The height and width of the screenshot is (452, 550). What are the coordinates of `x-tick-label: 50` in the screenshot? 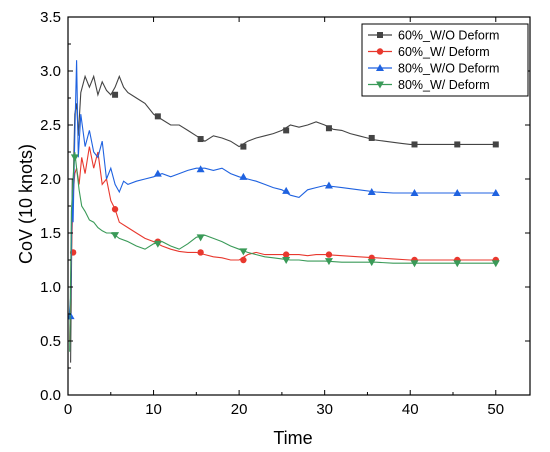 It's located at (495, 409).